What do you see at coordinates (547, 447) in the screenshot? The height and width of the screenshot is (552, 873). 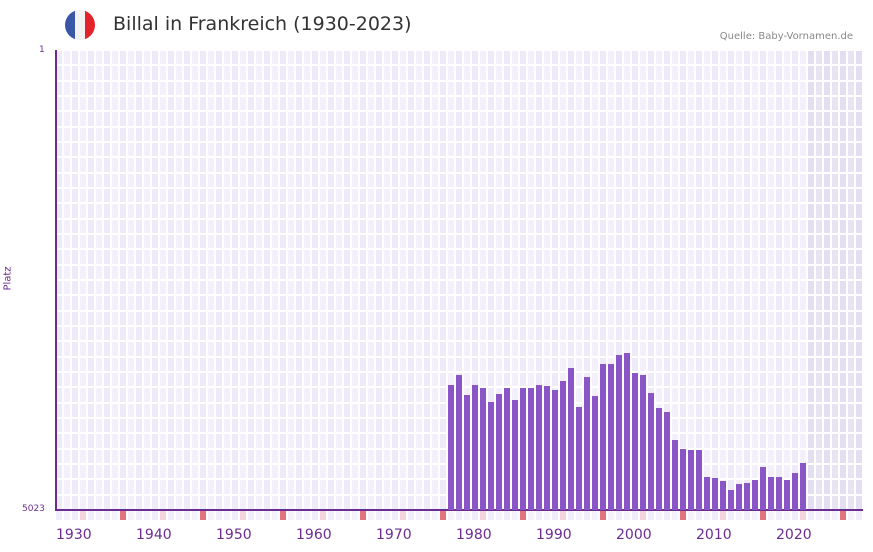 I see `bar-1991` at bounding box center [547, 447].